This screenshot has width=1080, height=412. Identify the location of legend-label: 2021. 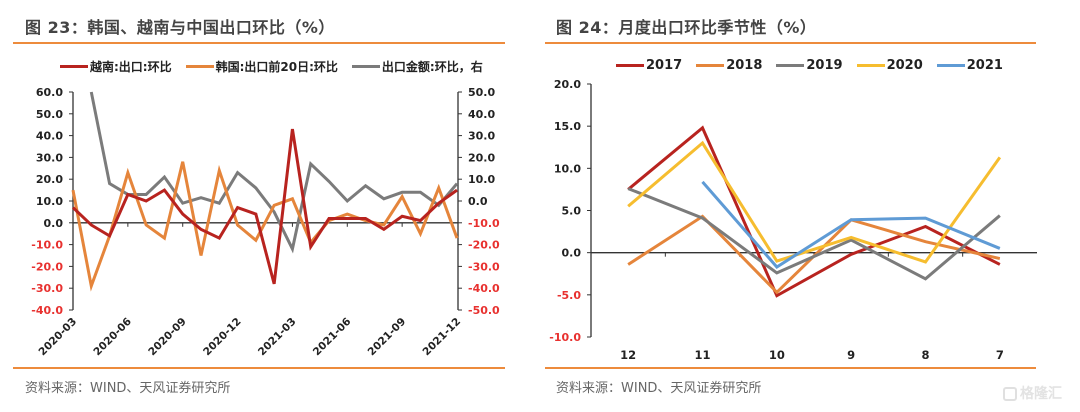
(984, 65).